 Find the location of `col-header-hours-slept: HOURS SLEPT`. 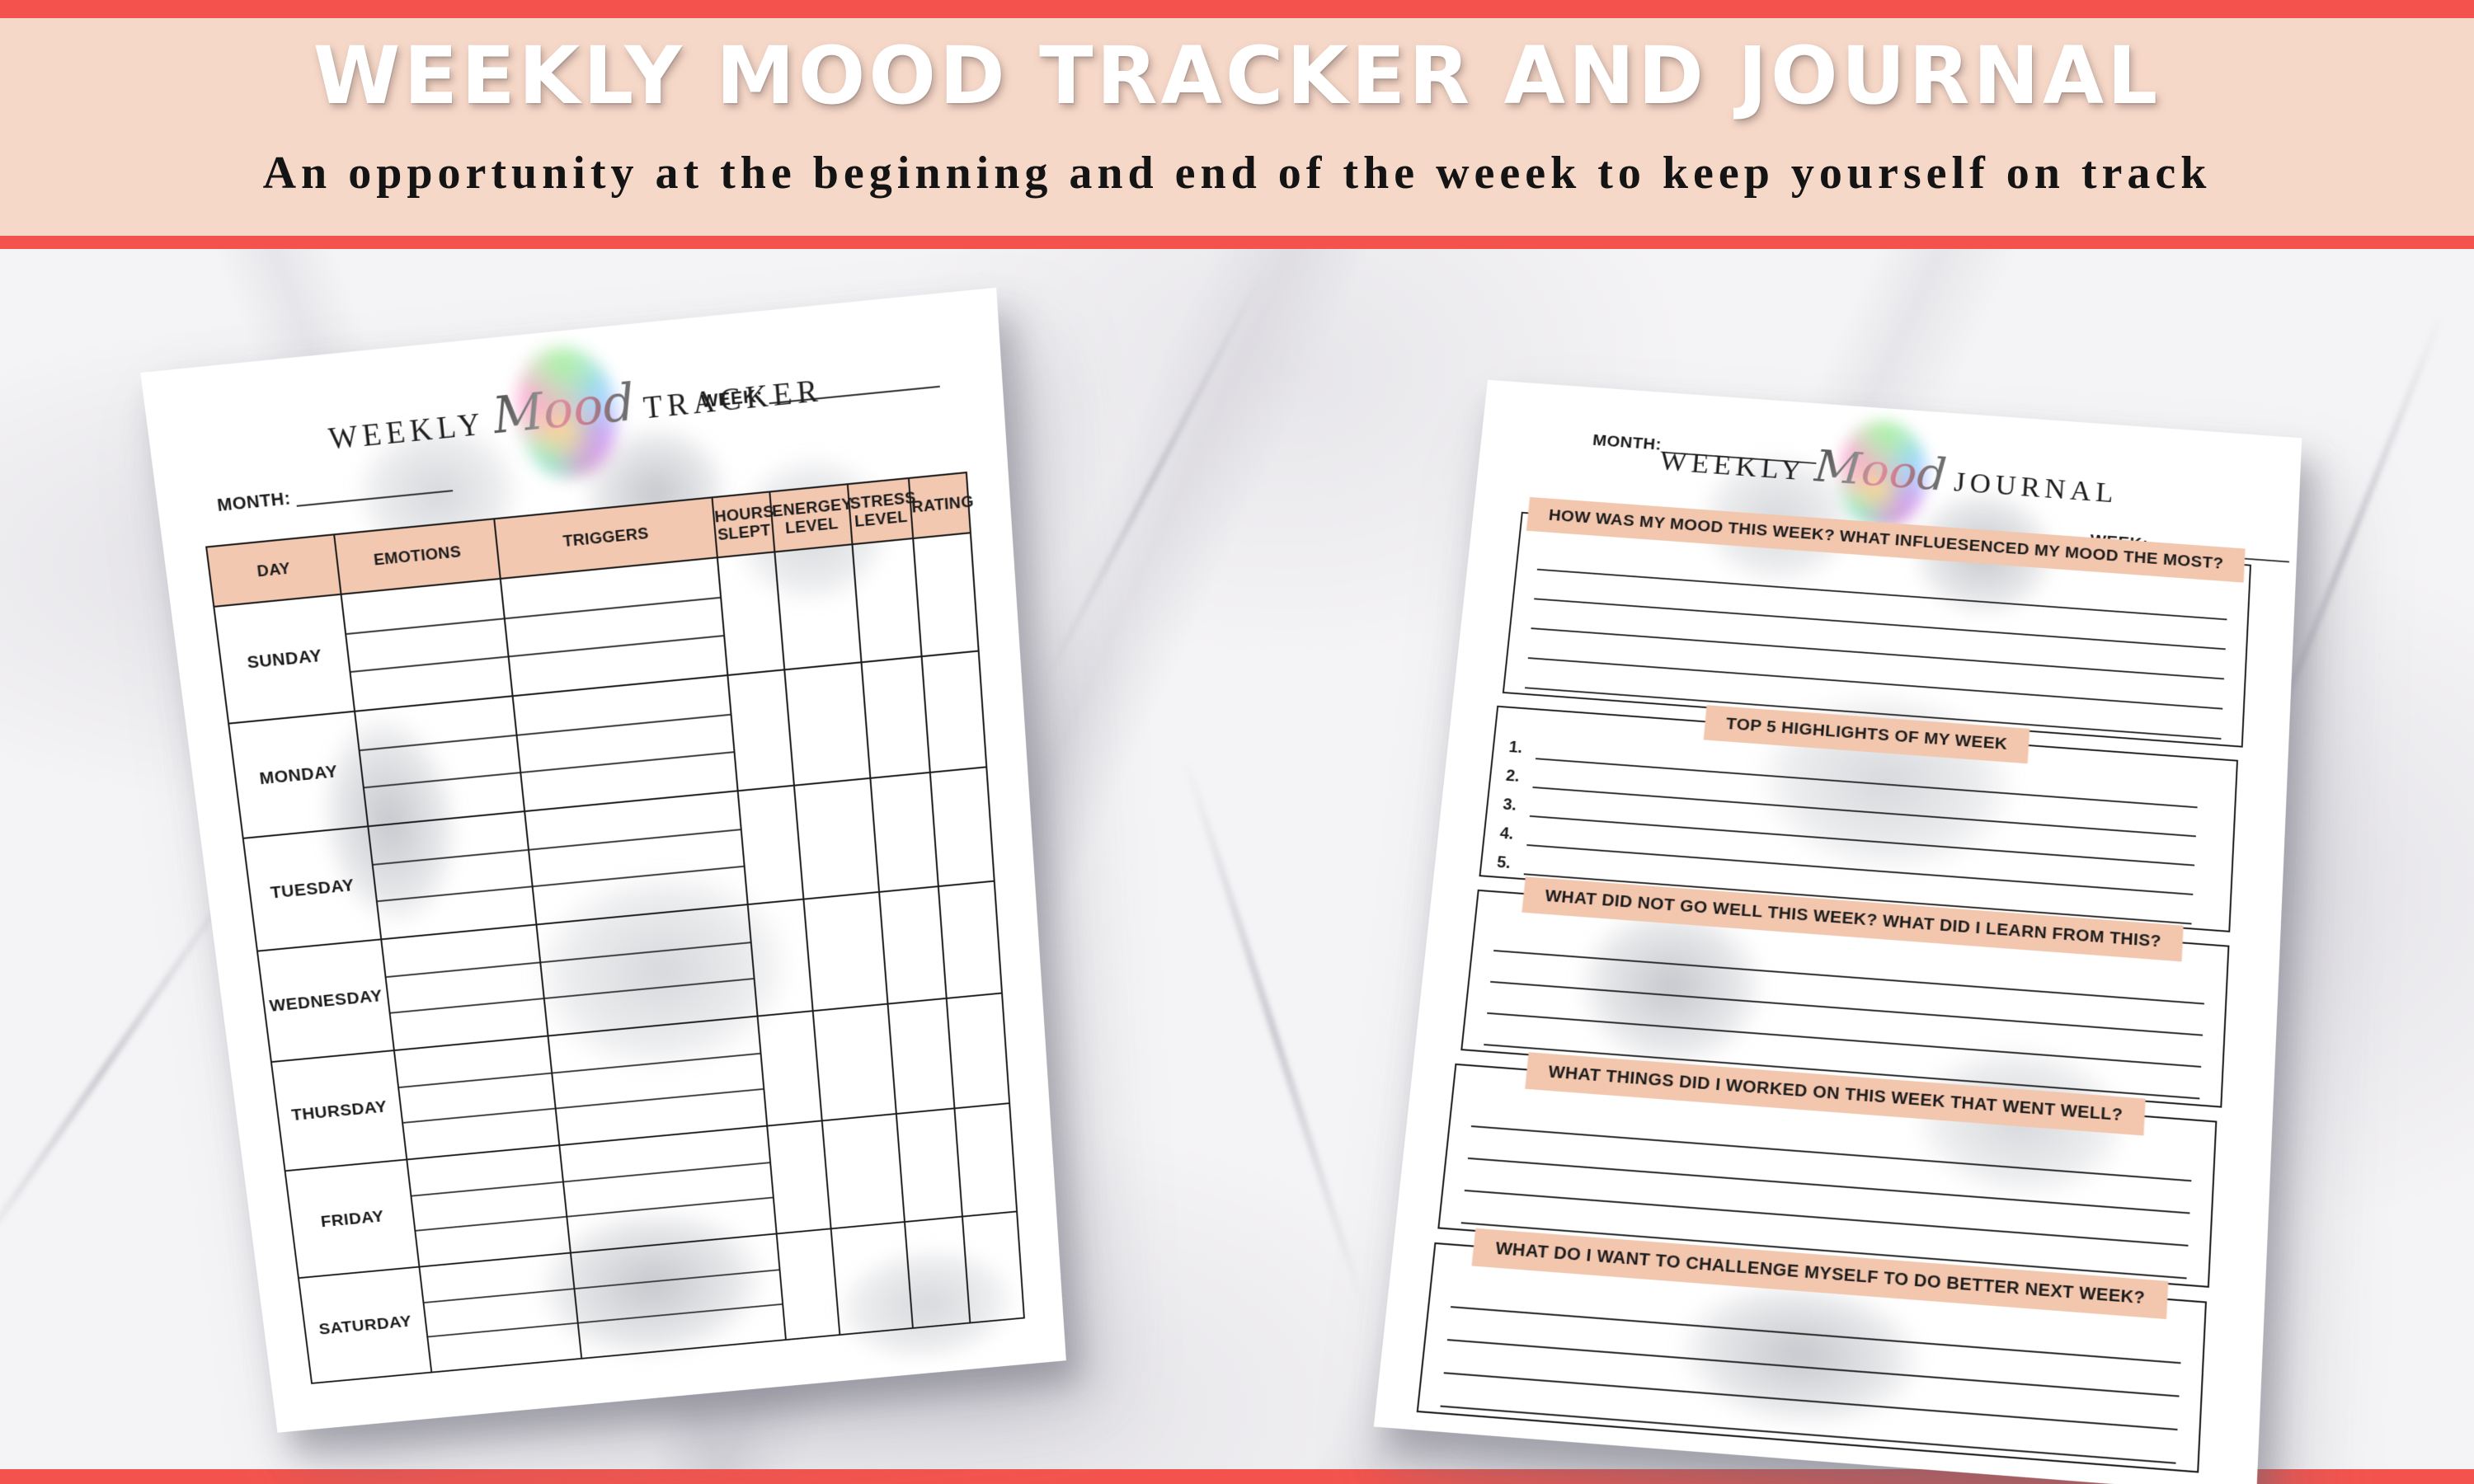

col-header-hours-slept: HOURS SLEPT is located at coordinates (743, 524).